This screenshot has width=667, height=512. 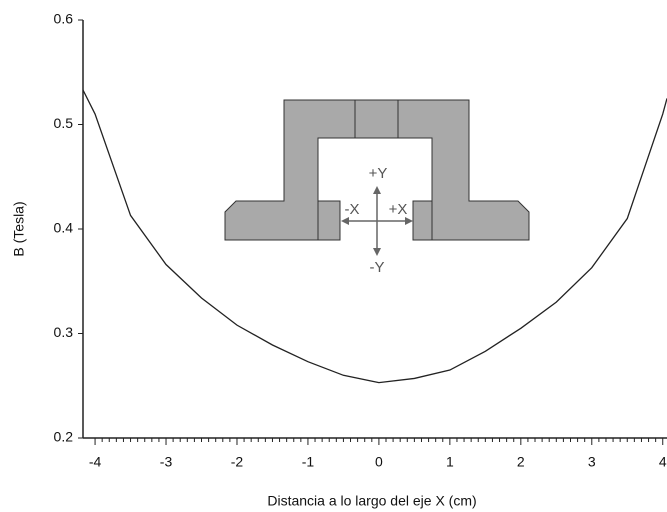 What do you see at coordinates (378, 173) in the screenshot?
I see `annotation: +Y` at bounding box center [378, 173].